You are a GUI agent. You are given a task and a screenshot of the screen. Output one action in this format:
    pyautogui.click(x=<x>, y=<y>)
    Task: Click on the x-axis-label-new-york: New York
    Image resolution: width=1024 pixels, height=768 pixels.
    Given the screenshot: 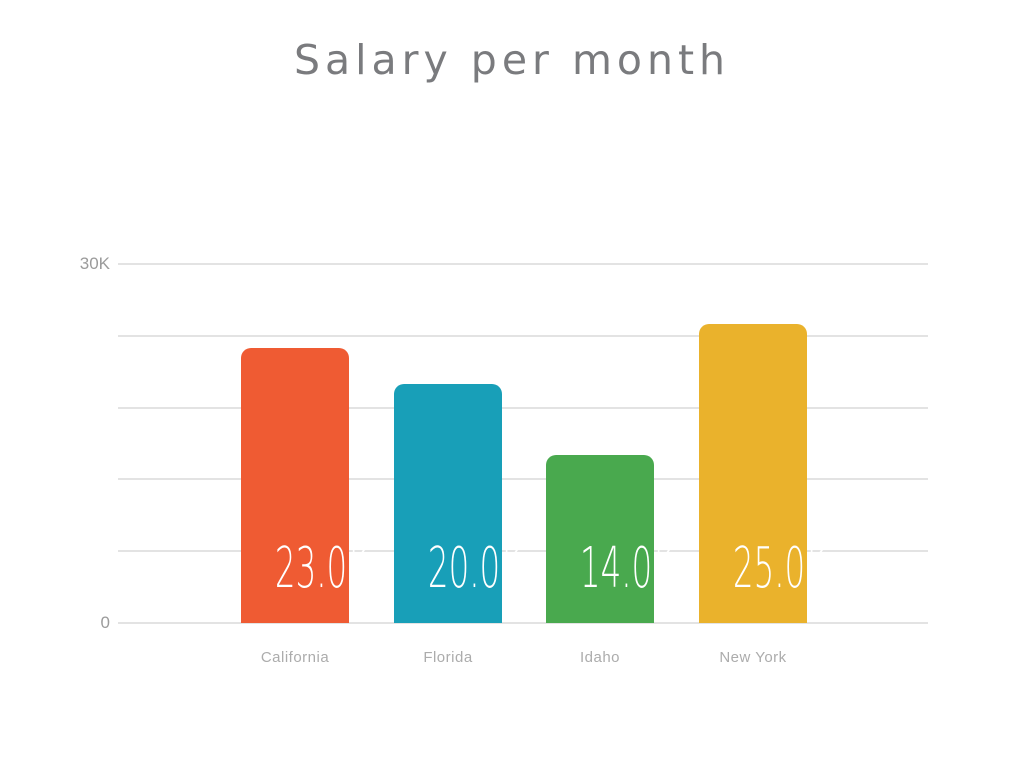 What is the action you would take?
    pyautogui.click(x=753, y=657)
    